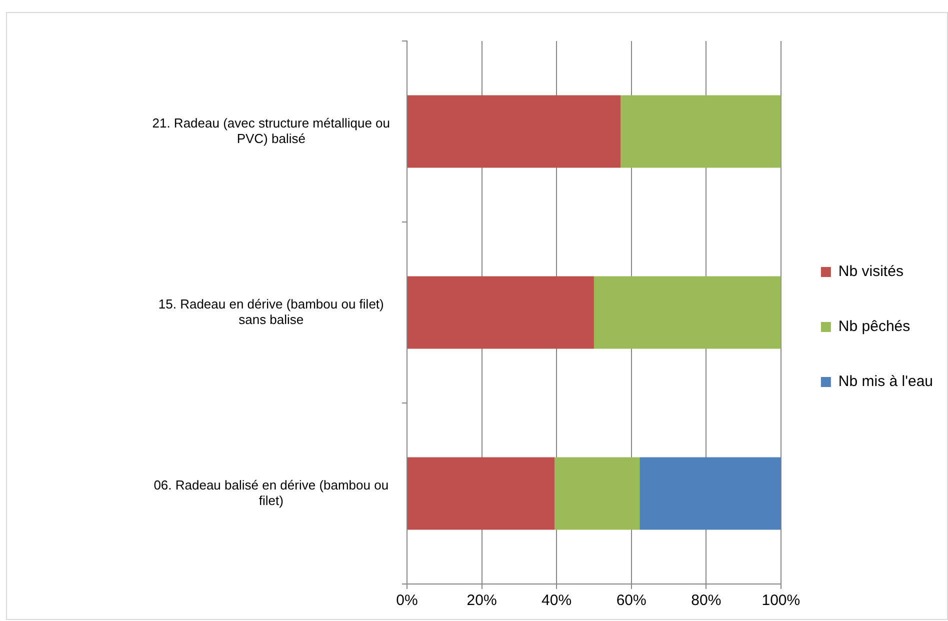 This screenshot has height=621, width=948. What do you see at coordinates (631, 601) in the screenshot?
I see `x-tick-label: 60%` at bounding box center [631, 601].